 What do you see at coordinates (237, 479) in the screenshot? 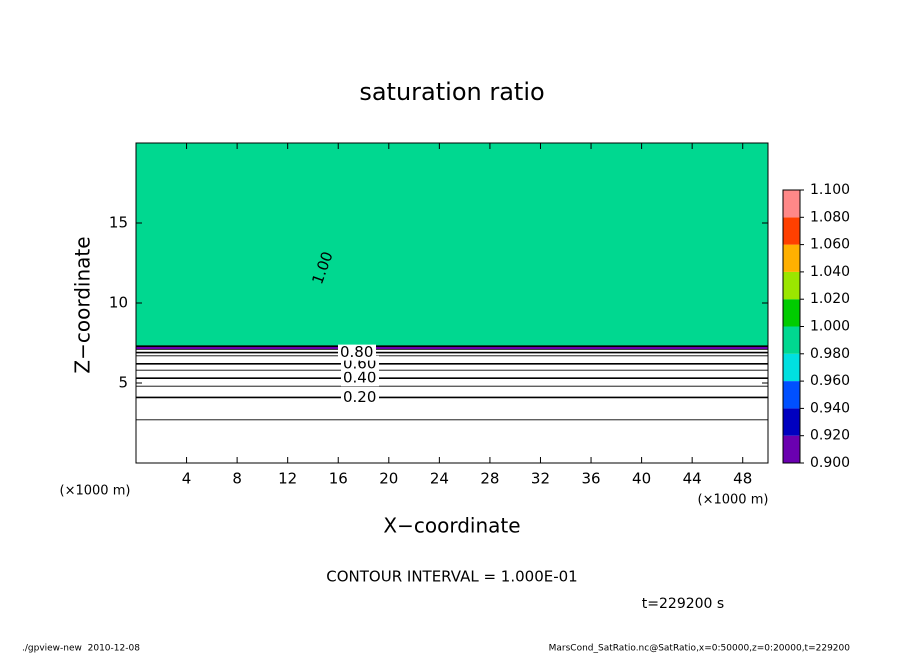
I see `x-tick-label: 8` at bounding box center [237, 479].